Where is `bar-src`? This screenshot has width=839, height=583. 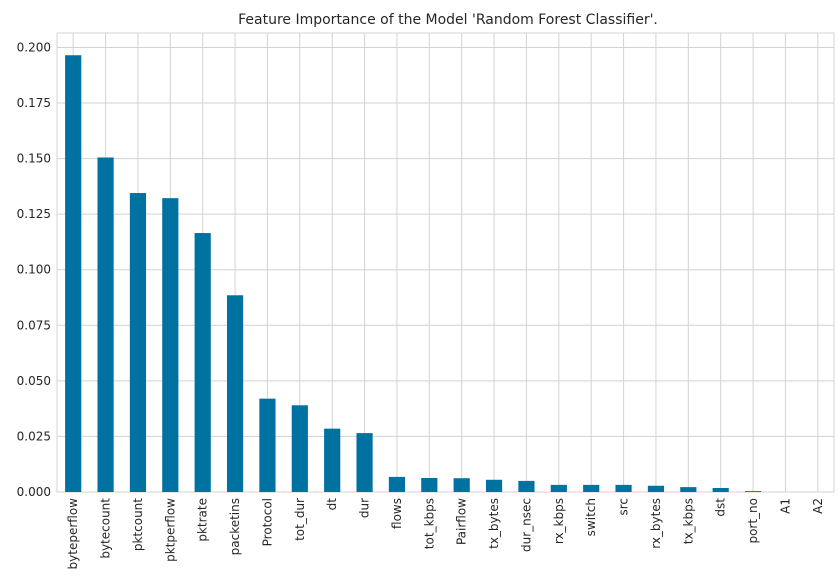 bar-src is located at coordinates (623, 488).